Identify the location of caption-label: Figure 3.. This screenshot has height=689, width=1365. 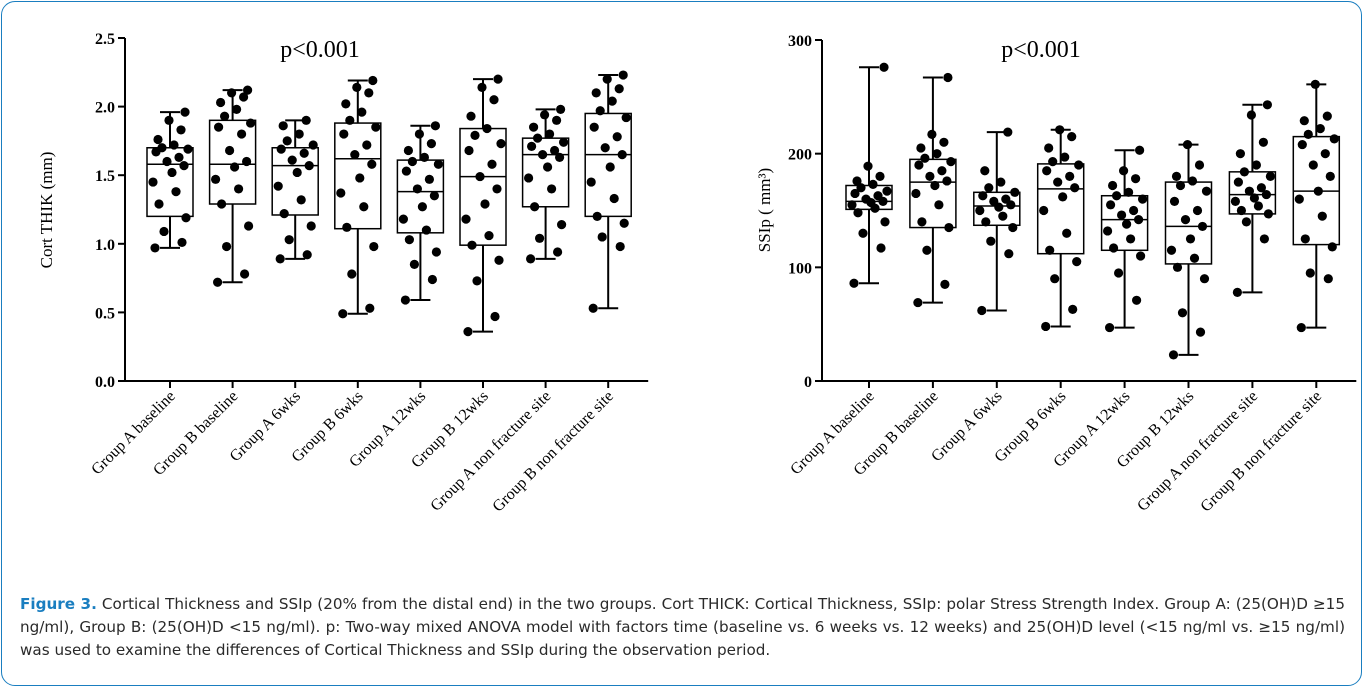
(58, 604).